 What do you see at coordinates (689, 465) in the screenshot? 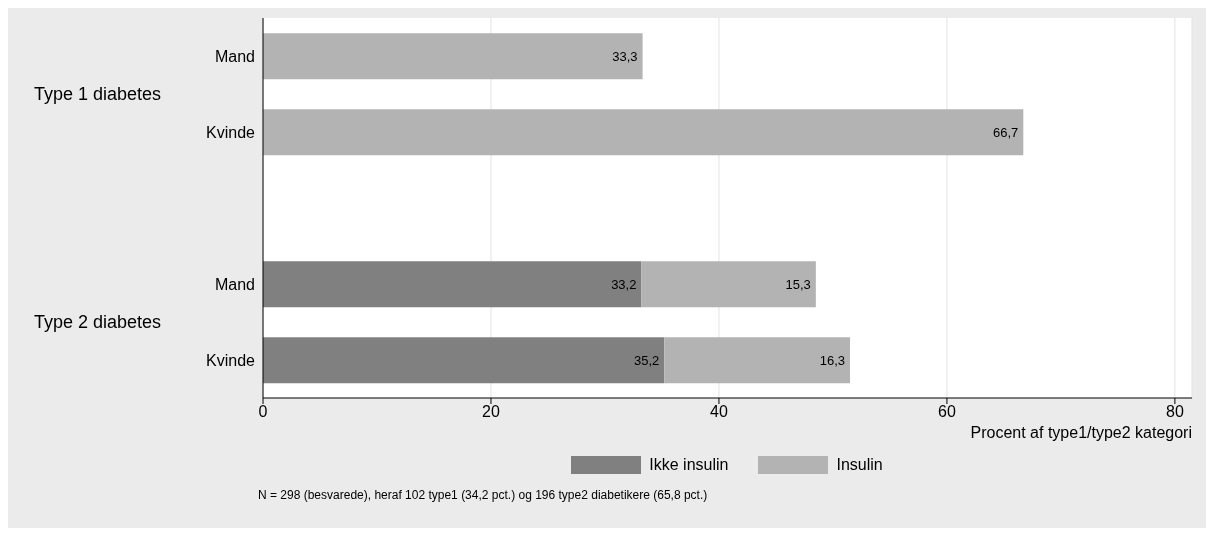
I see `legend-label: Ikke insulin` at bounding box center [689, 465].